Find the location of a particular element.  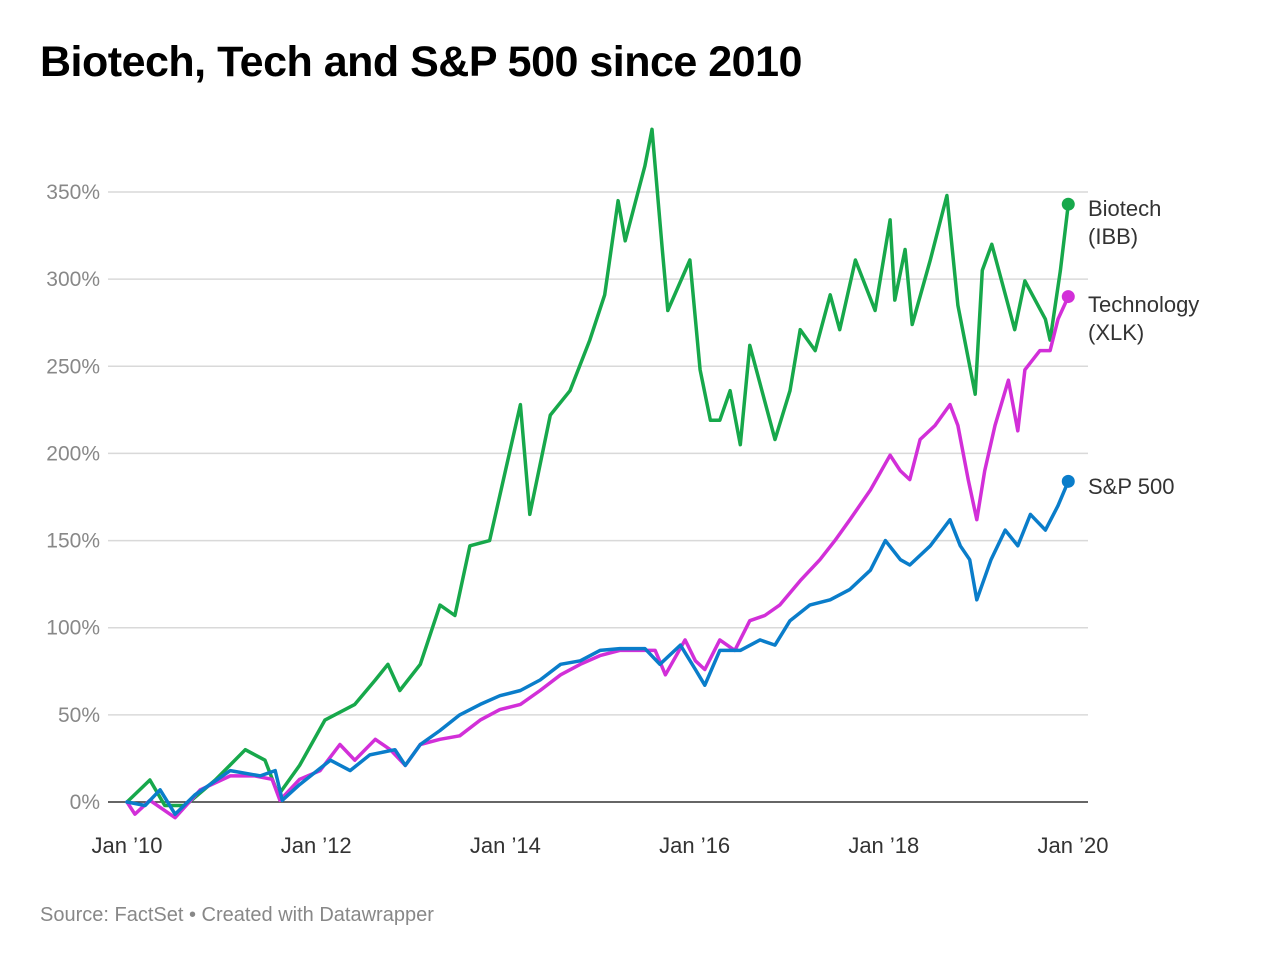

chart-title: Biotech, Tech and S&P 500 since 2010 is located at coordinates (421, 62).